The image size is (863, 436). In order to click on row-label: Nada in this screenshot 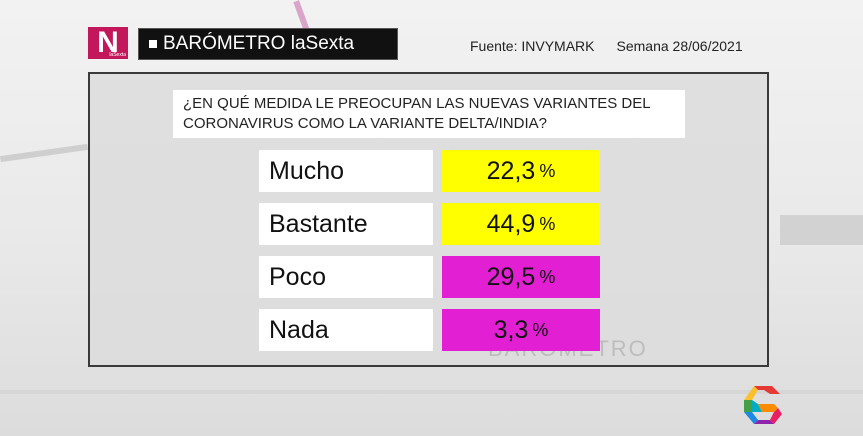, I will do `click(346, 330)`.